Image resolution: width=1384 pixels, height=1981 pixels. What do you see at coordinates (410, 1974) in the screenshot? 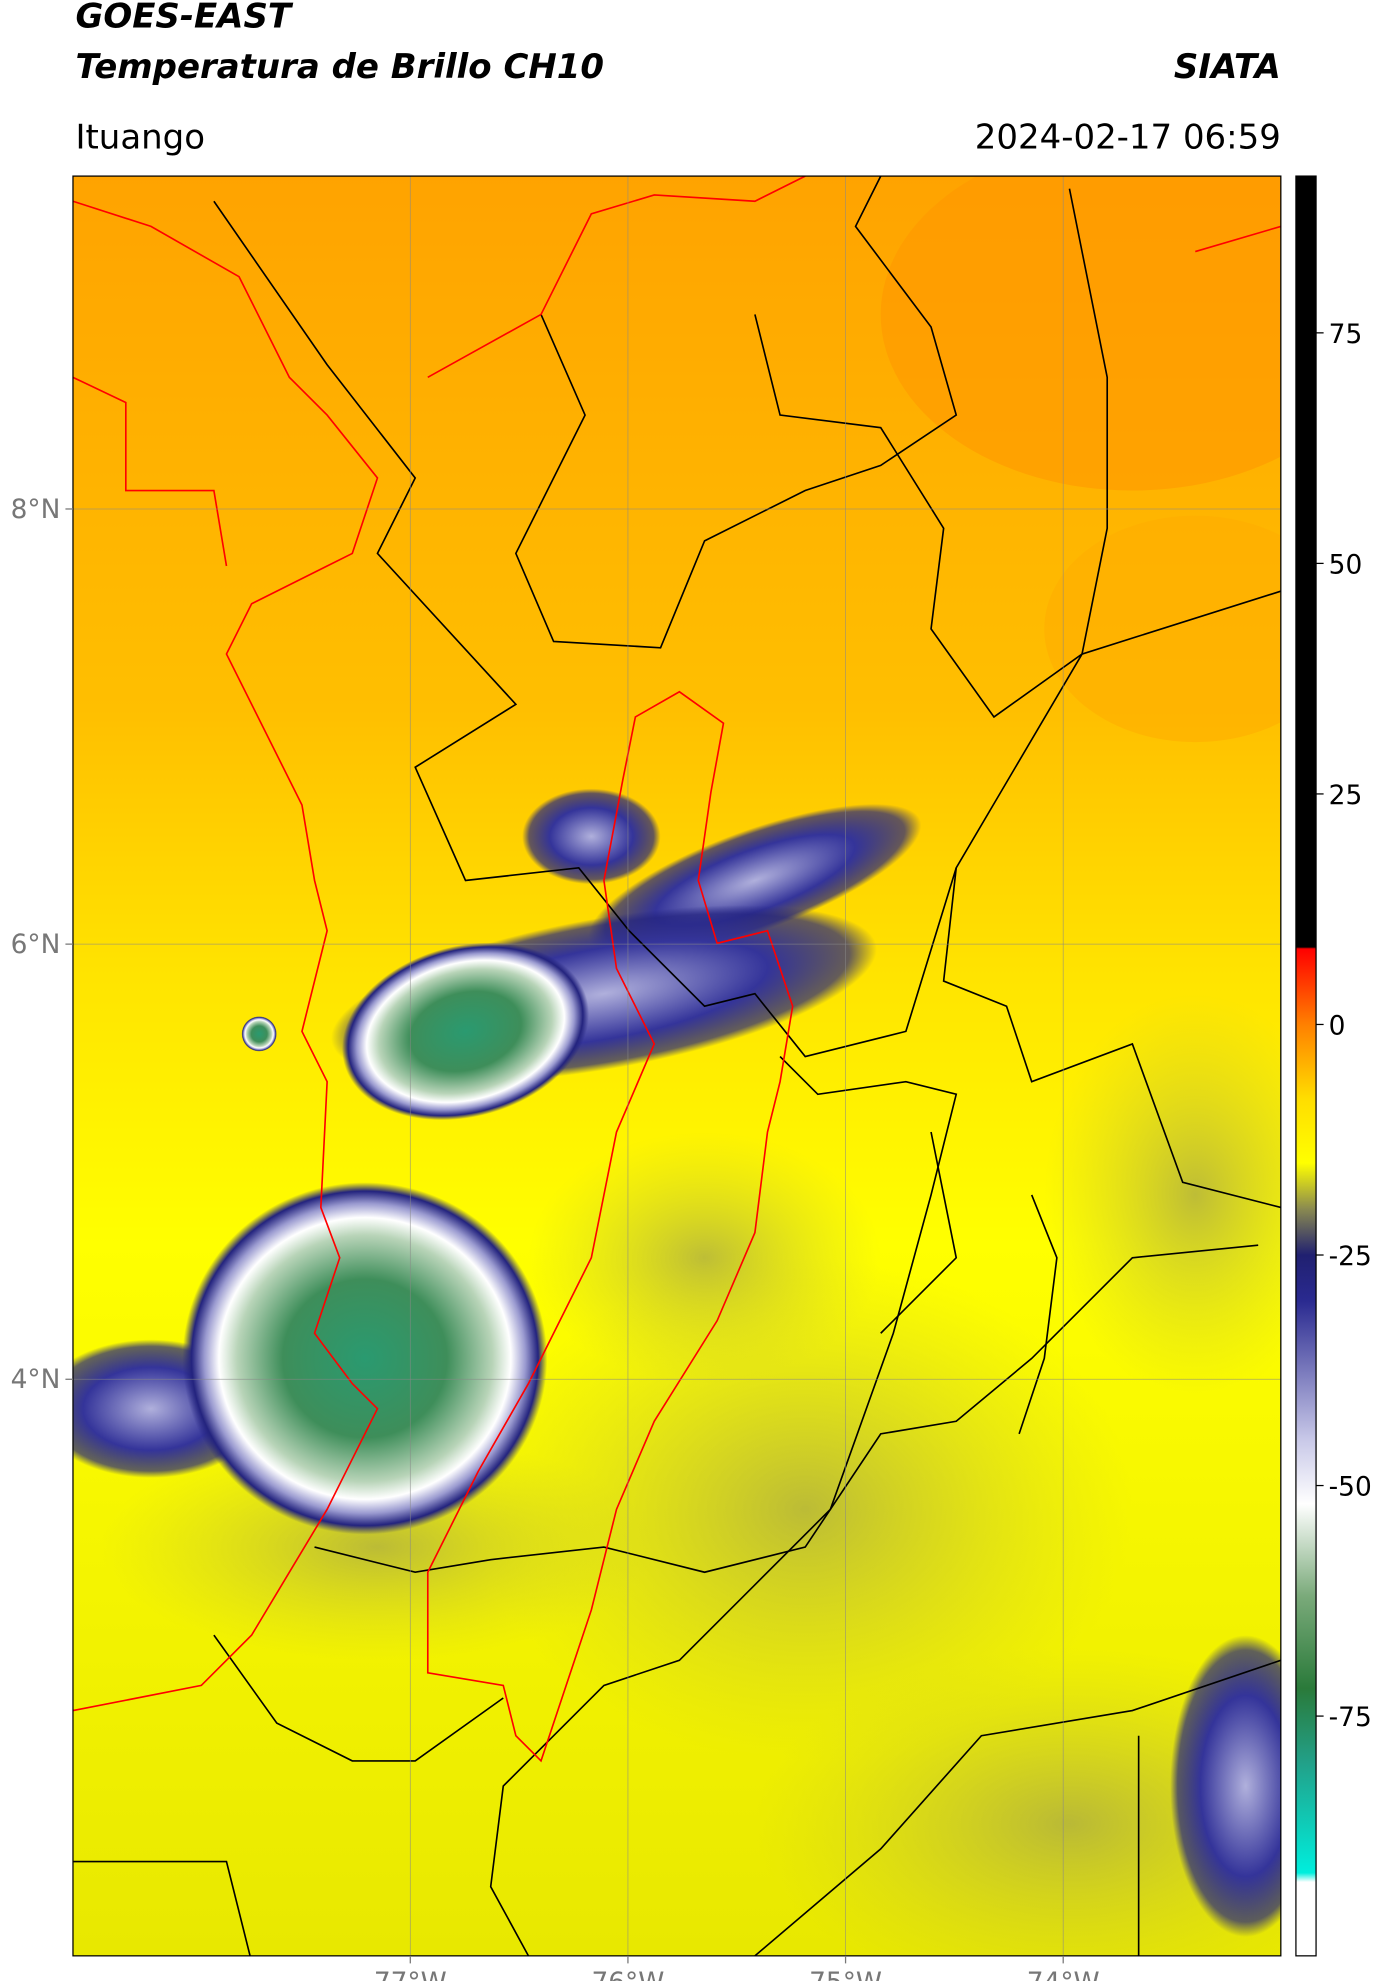
I see `x-tick-label: 77°W` at bounding box center [410, 1974].